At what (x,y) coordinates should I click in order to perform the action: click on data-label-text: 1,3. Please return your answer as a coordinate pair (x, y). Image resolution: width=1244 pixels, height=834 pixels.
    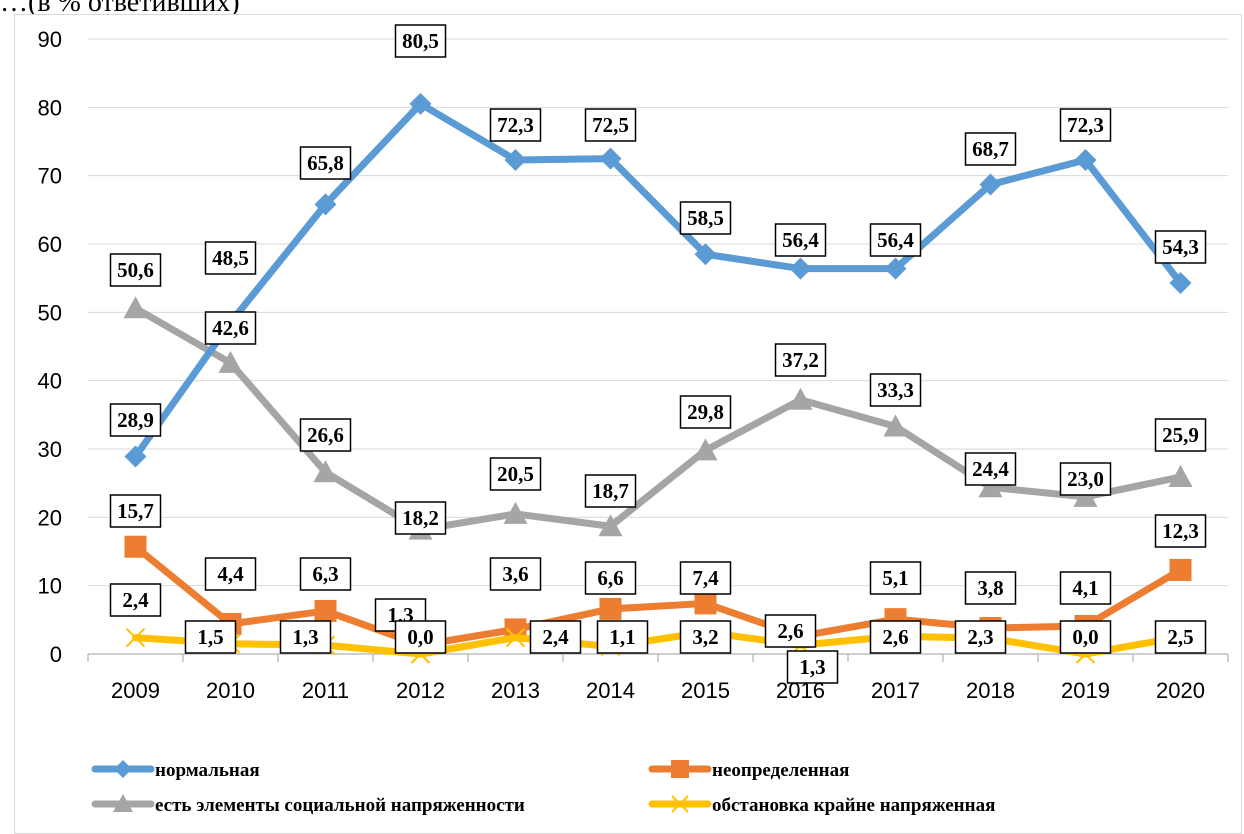
    Looking at the image, I should click on (305, 637).